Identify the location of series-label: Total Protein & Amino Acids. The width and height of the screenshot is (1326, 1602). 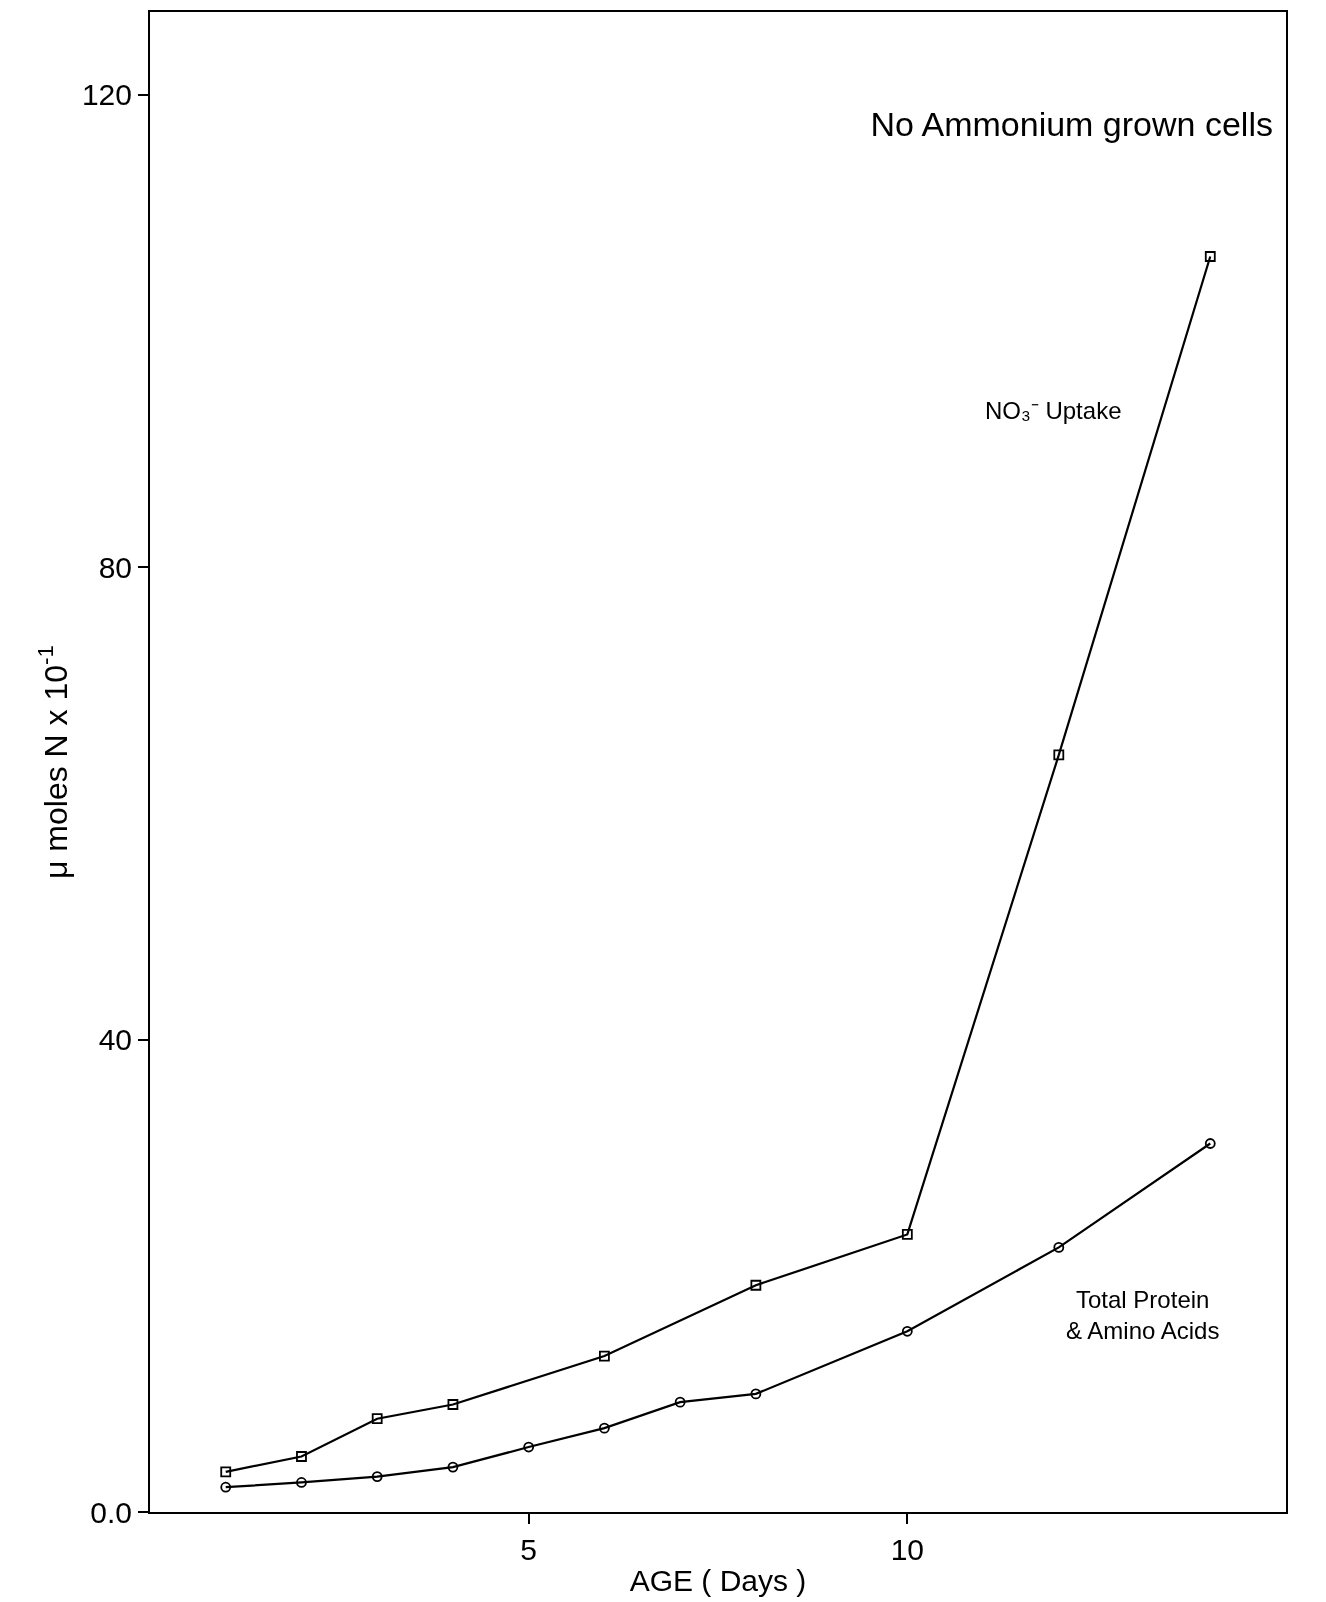
(1143, 1315).